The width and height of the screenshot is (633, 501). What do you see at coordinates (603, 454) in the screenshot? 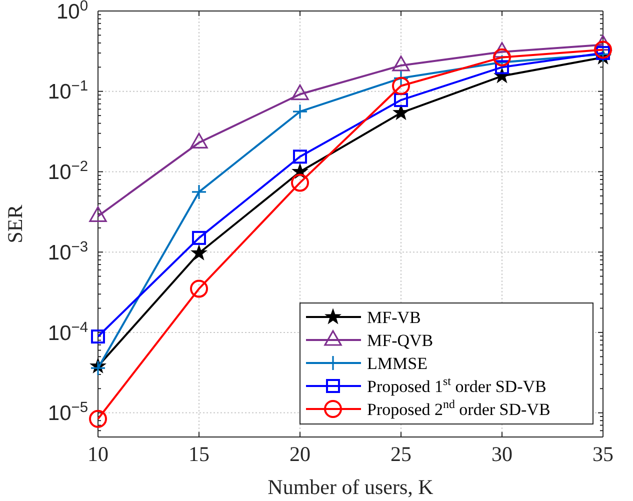
I see `x-tick-label: 35` at bounding box center [603, 454].